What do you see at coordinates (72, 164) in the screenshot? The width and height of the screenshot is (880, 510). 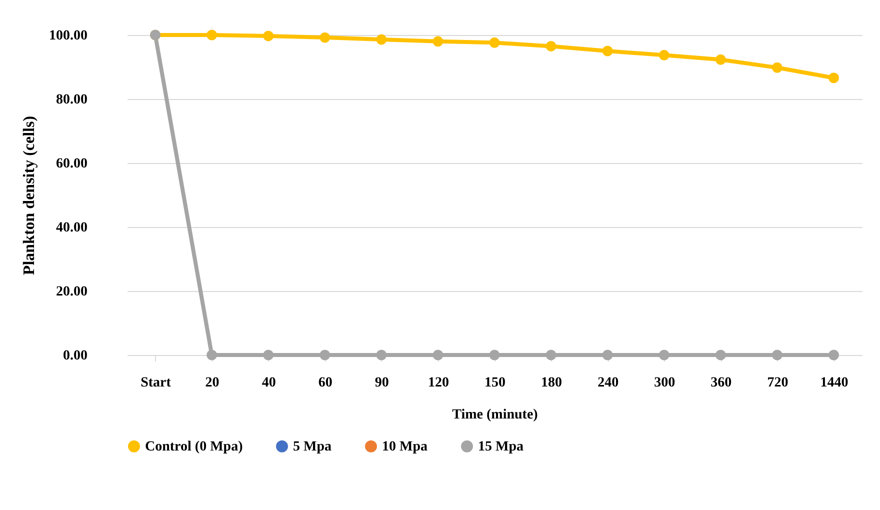 I see `y-tick-label: 60.00` at bounding box center [72, 164].